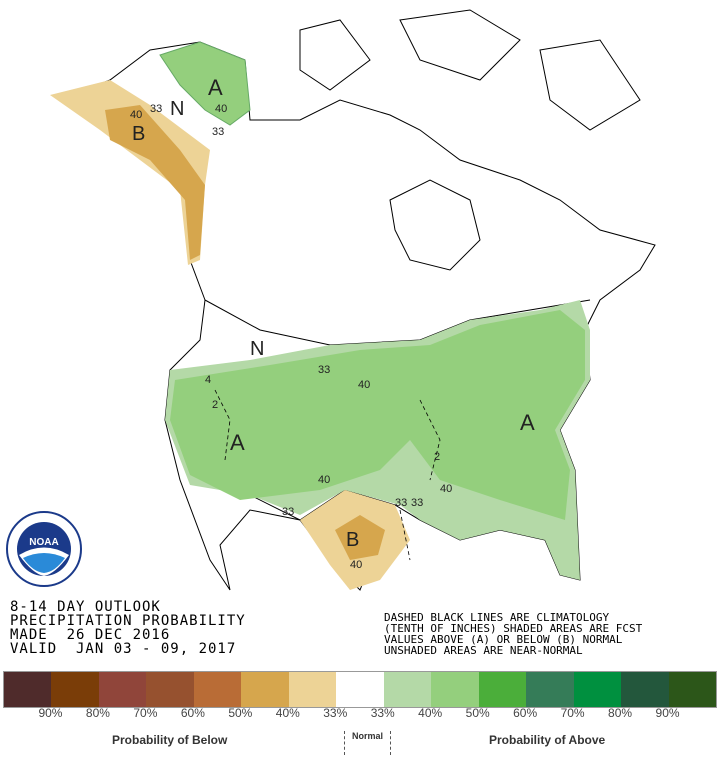 The width and height of the screenshot is (719, 759). I want to click on contour-label: 4, so click(208, 380).